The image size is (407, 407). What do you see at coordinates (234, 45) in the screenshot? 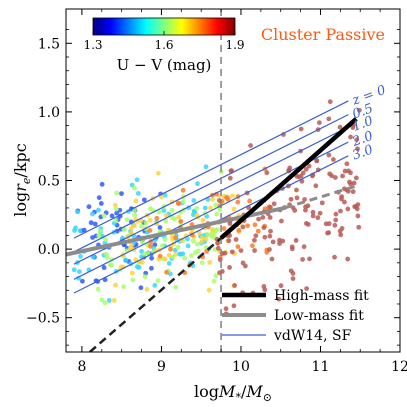
I see `colorbar-tick-label: 1.9` at bounding box center [234, 45].